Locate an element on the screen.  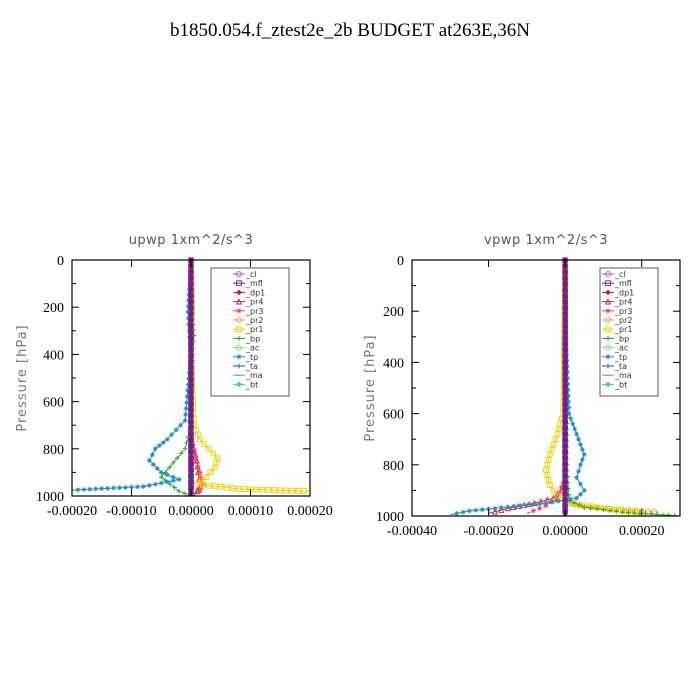
legend-item: _dp1 is located at coordinates (249, 292).